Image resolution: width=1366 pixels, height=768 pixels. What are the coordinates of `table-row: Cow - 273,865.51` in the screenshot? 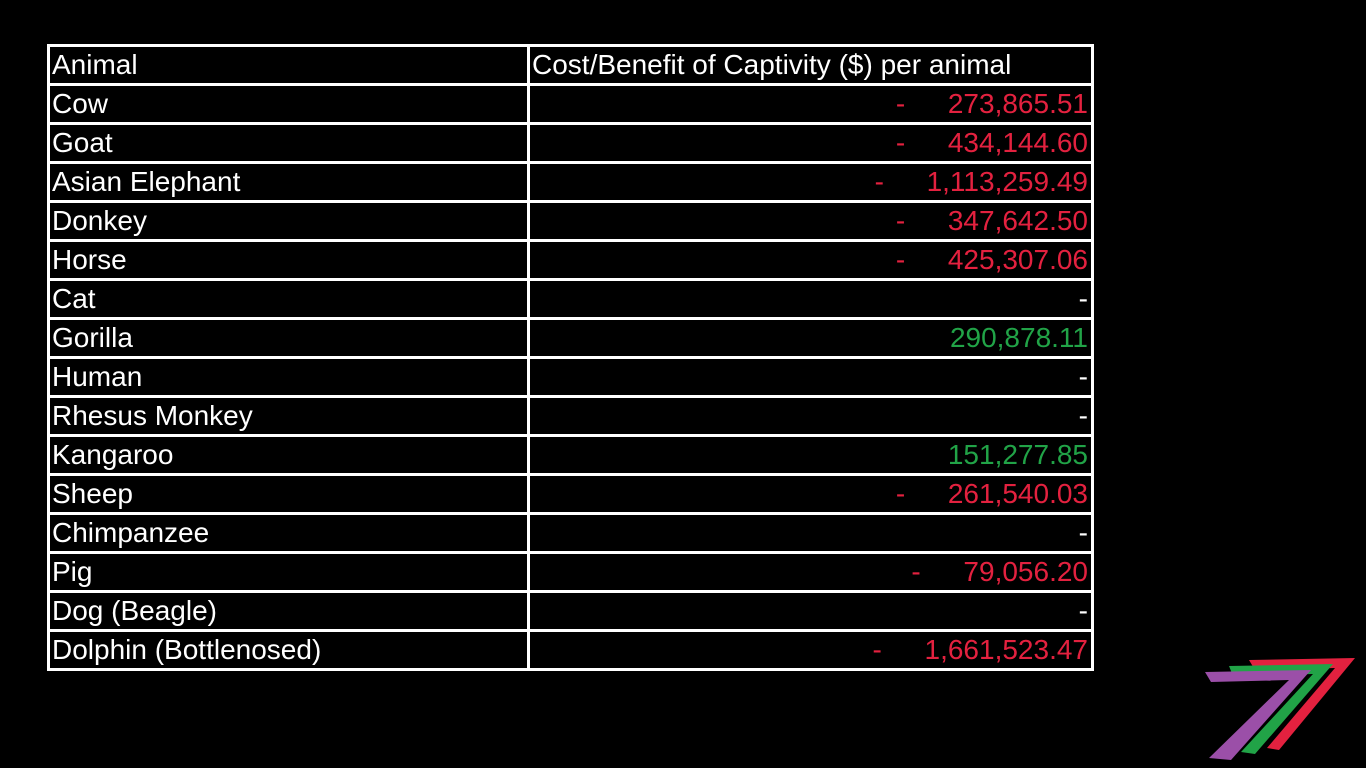 It's located at (570, 104).